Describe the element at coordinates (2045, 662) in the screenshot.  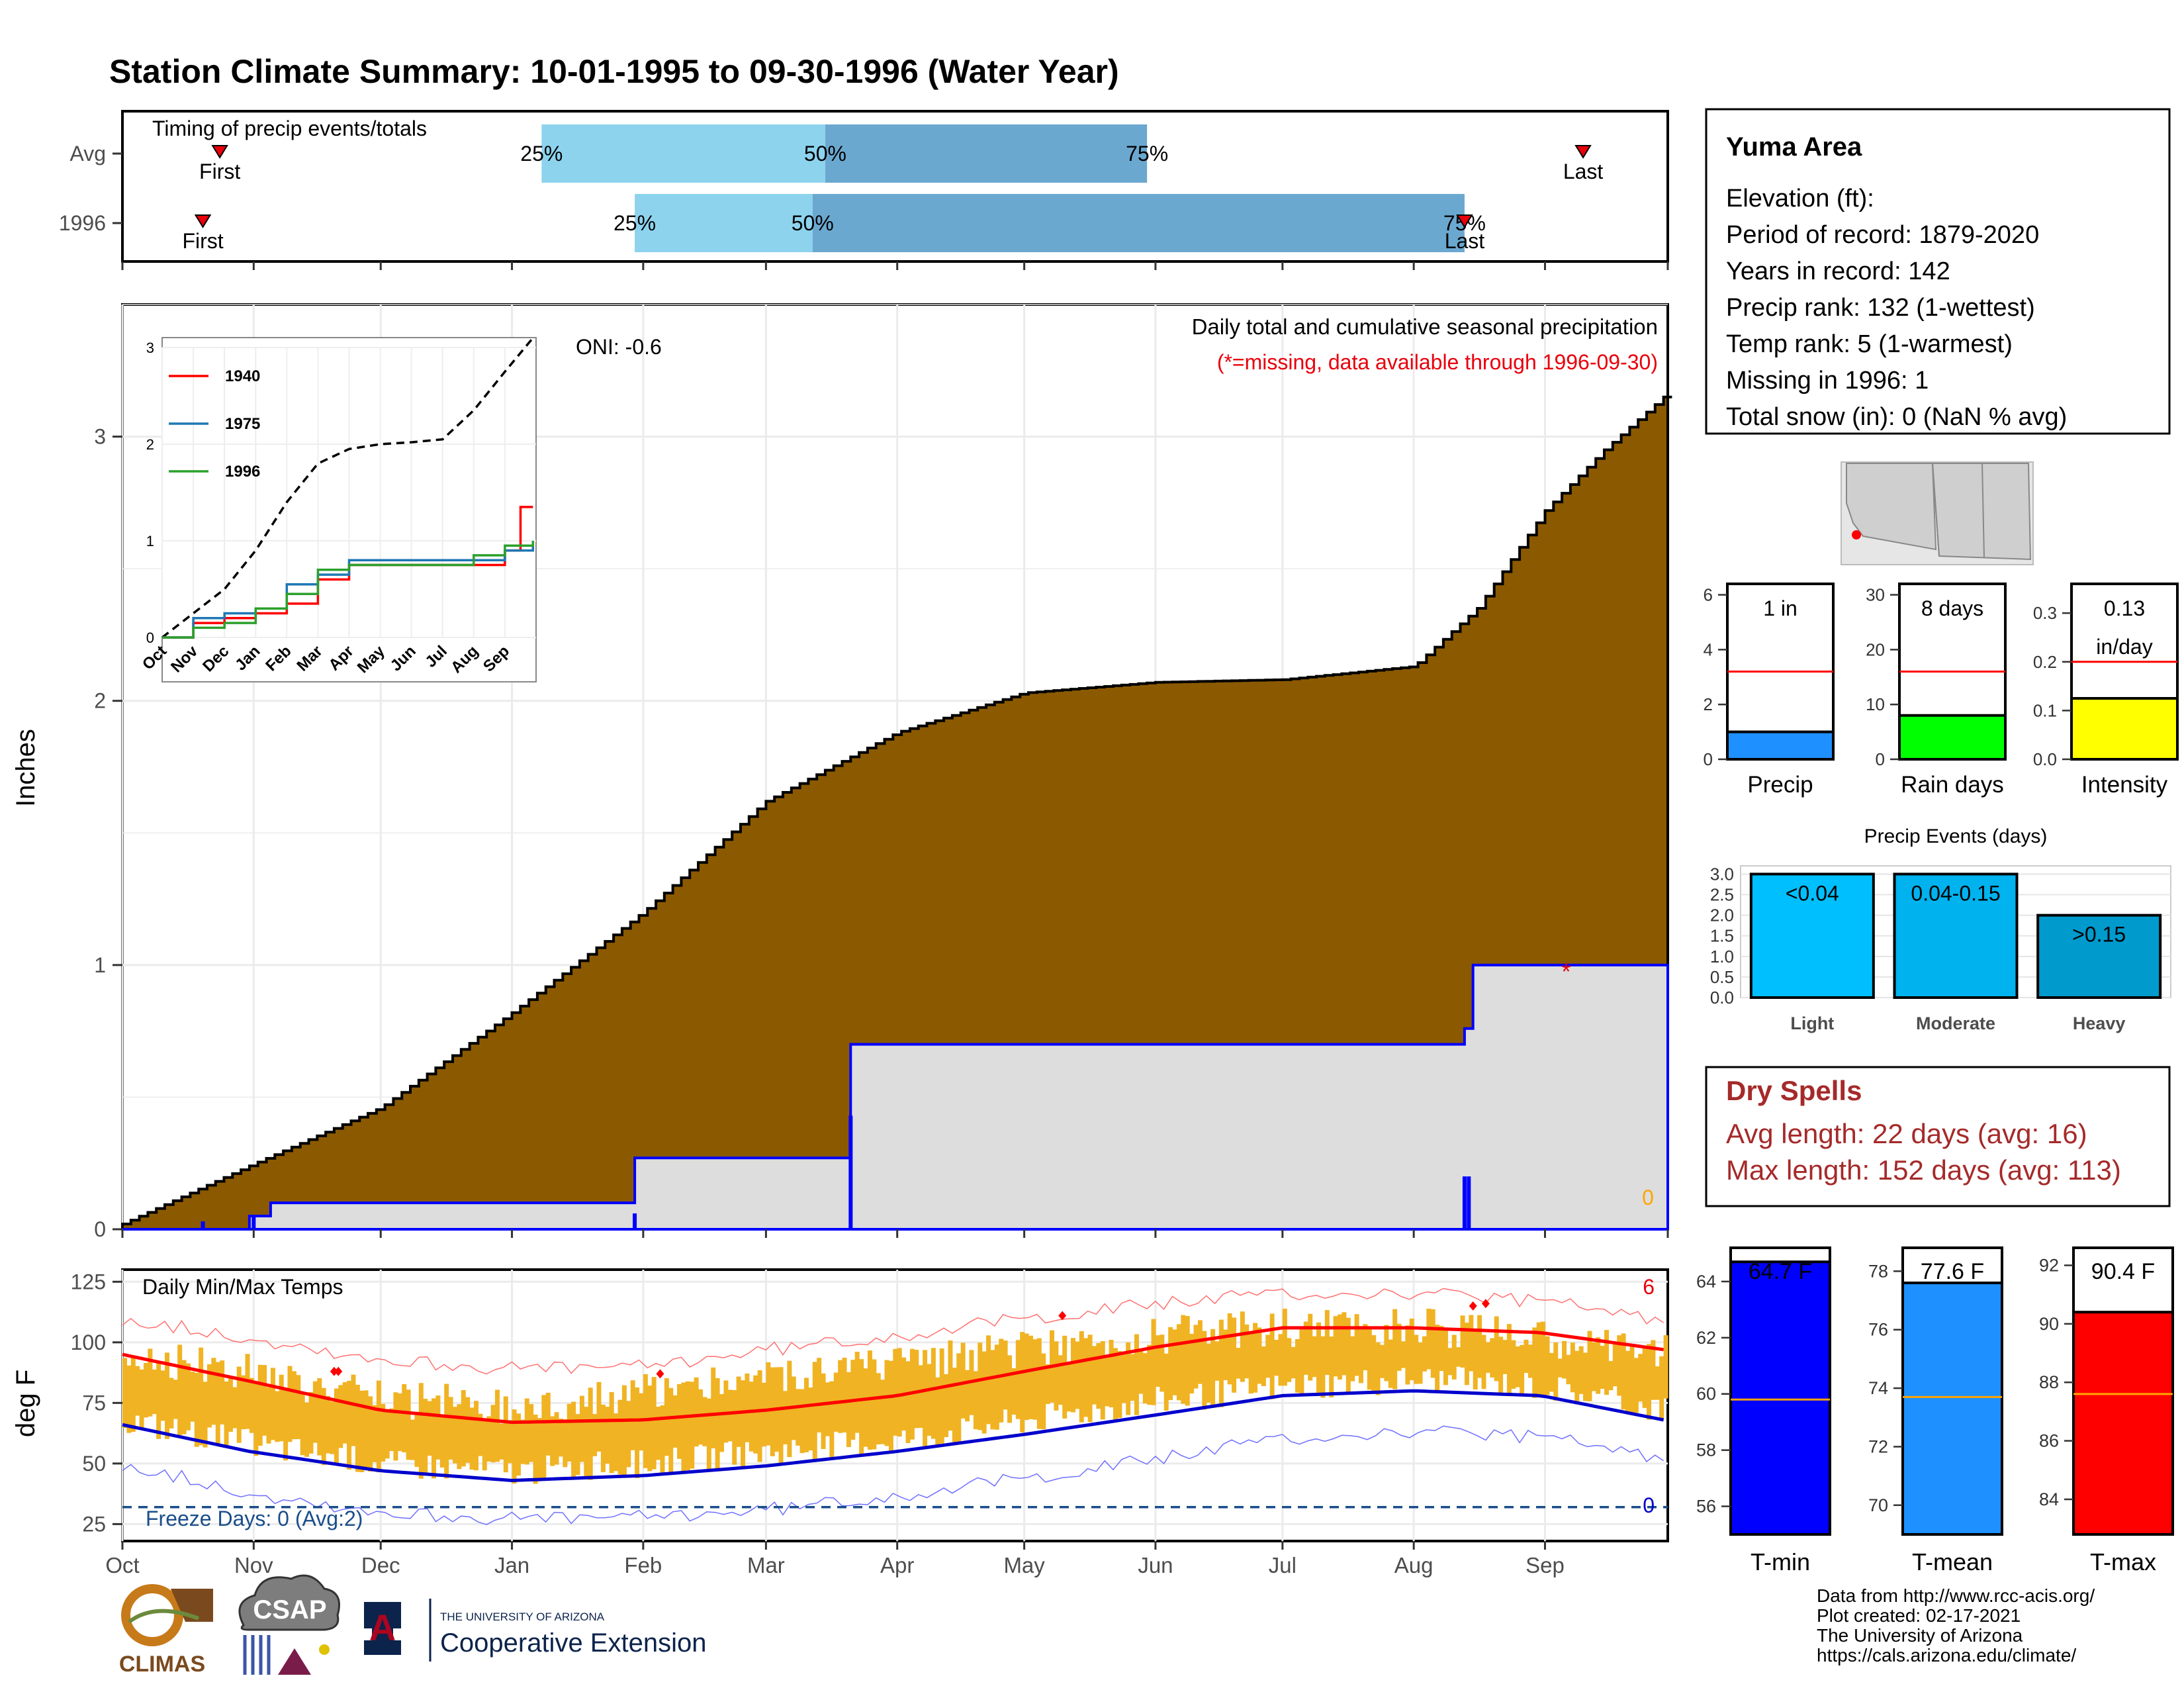
I see `mini-bar-tick-label: 0.2` at that location.